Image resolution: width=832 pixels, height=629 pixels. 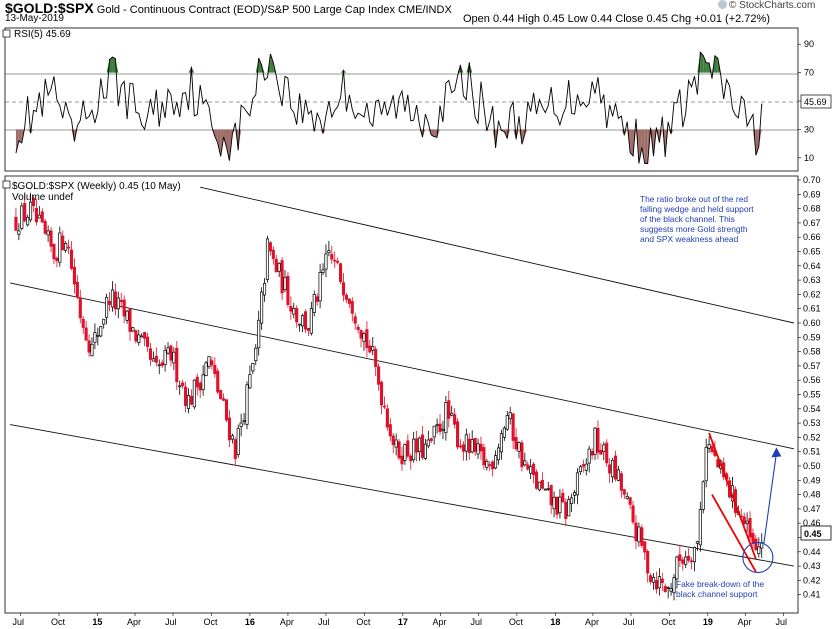 What do you see at coordinates (812, 294) in the screenshot?
I see `price-tick-label: 0.62` at bounding box center [812, 294].